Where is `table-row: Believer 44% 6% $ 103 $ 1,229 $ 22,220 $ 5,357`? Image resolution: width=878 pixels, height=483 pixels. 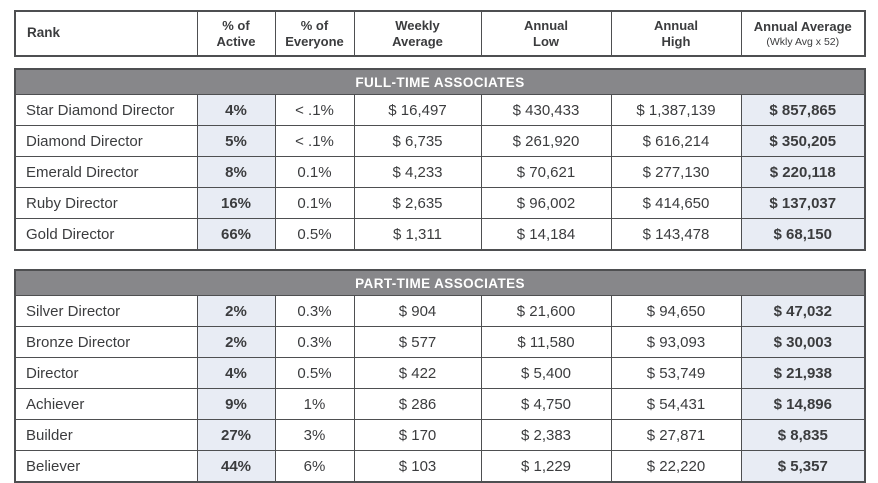
table-row: Believer 44% 6% $ 103 $ 1,229 $ 22,220 $ 5,357 is located at coordinates (440, 466).